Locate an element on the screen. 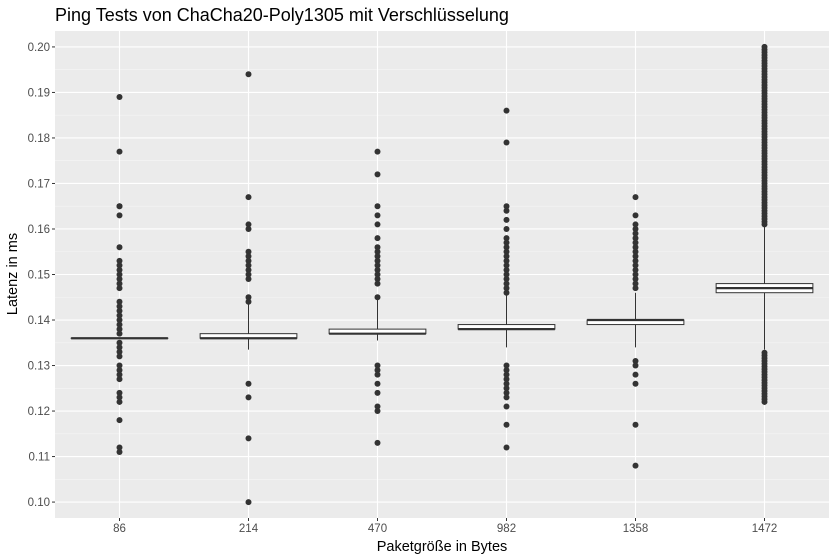 This screenshot has width=836, height=560. x-tick-label: 86 is located at coordinates (119, 529).